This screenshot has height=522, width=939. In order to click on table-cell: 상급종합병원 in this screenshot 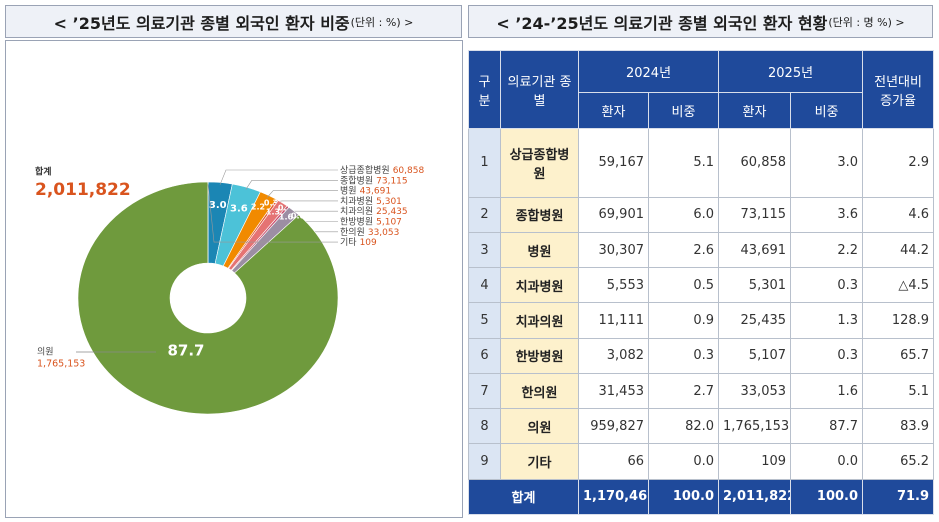, I will do `click(539, 163)`.